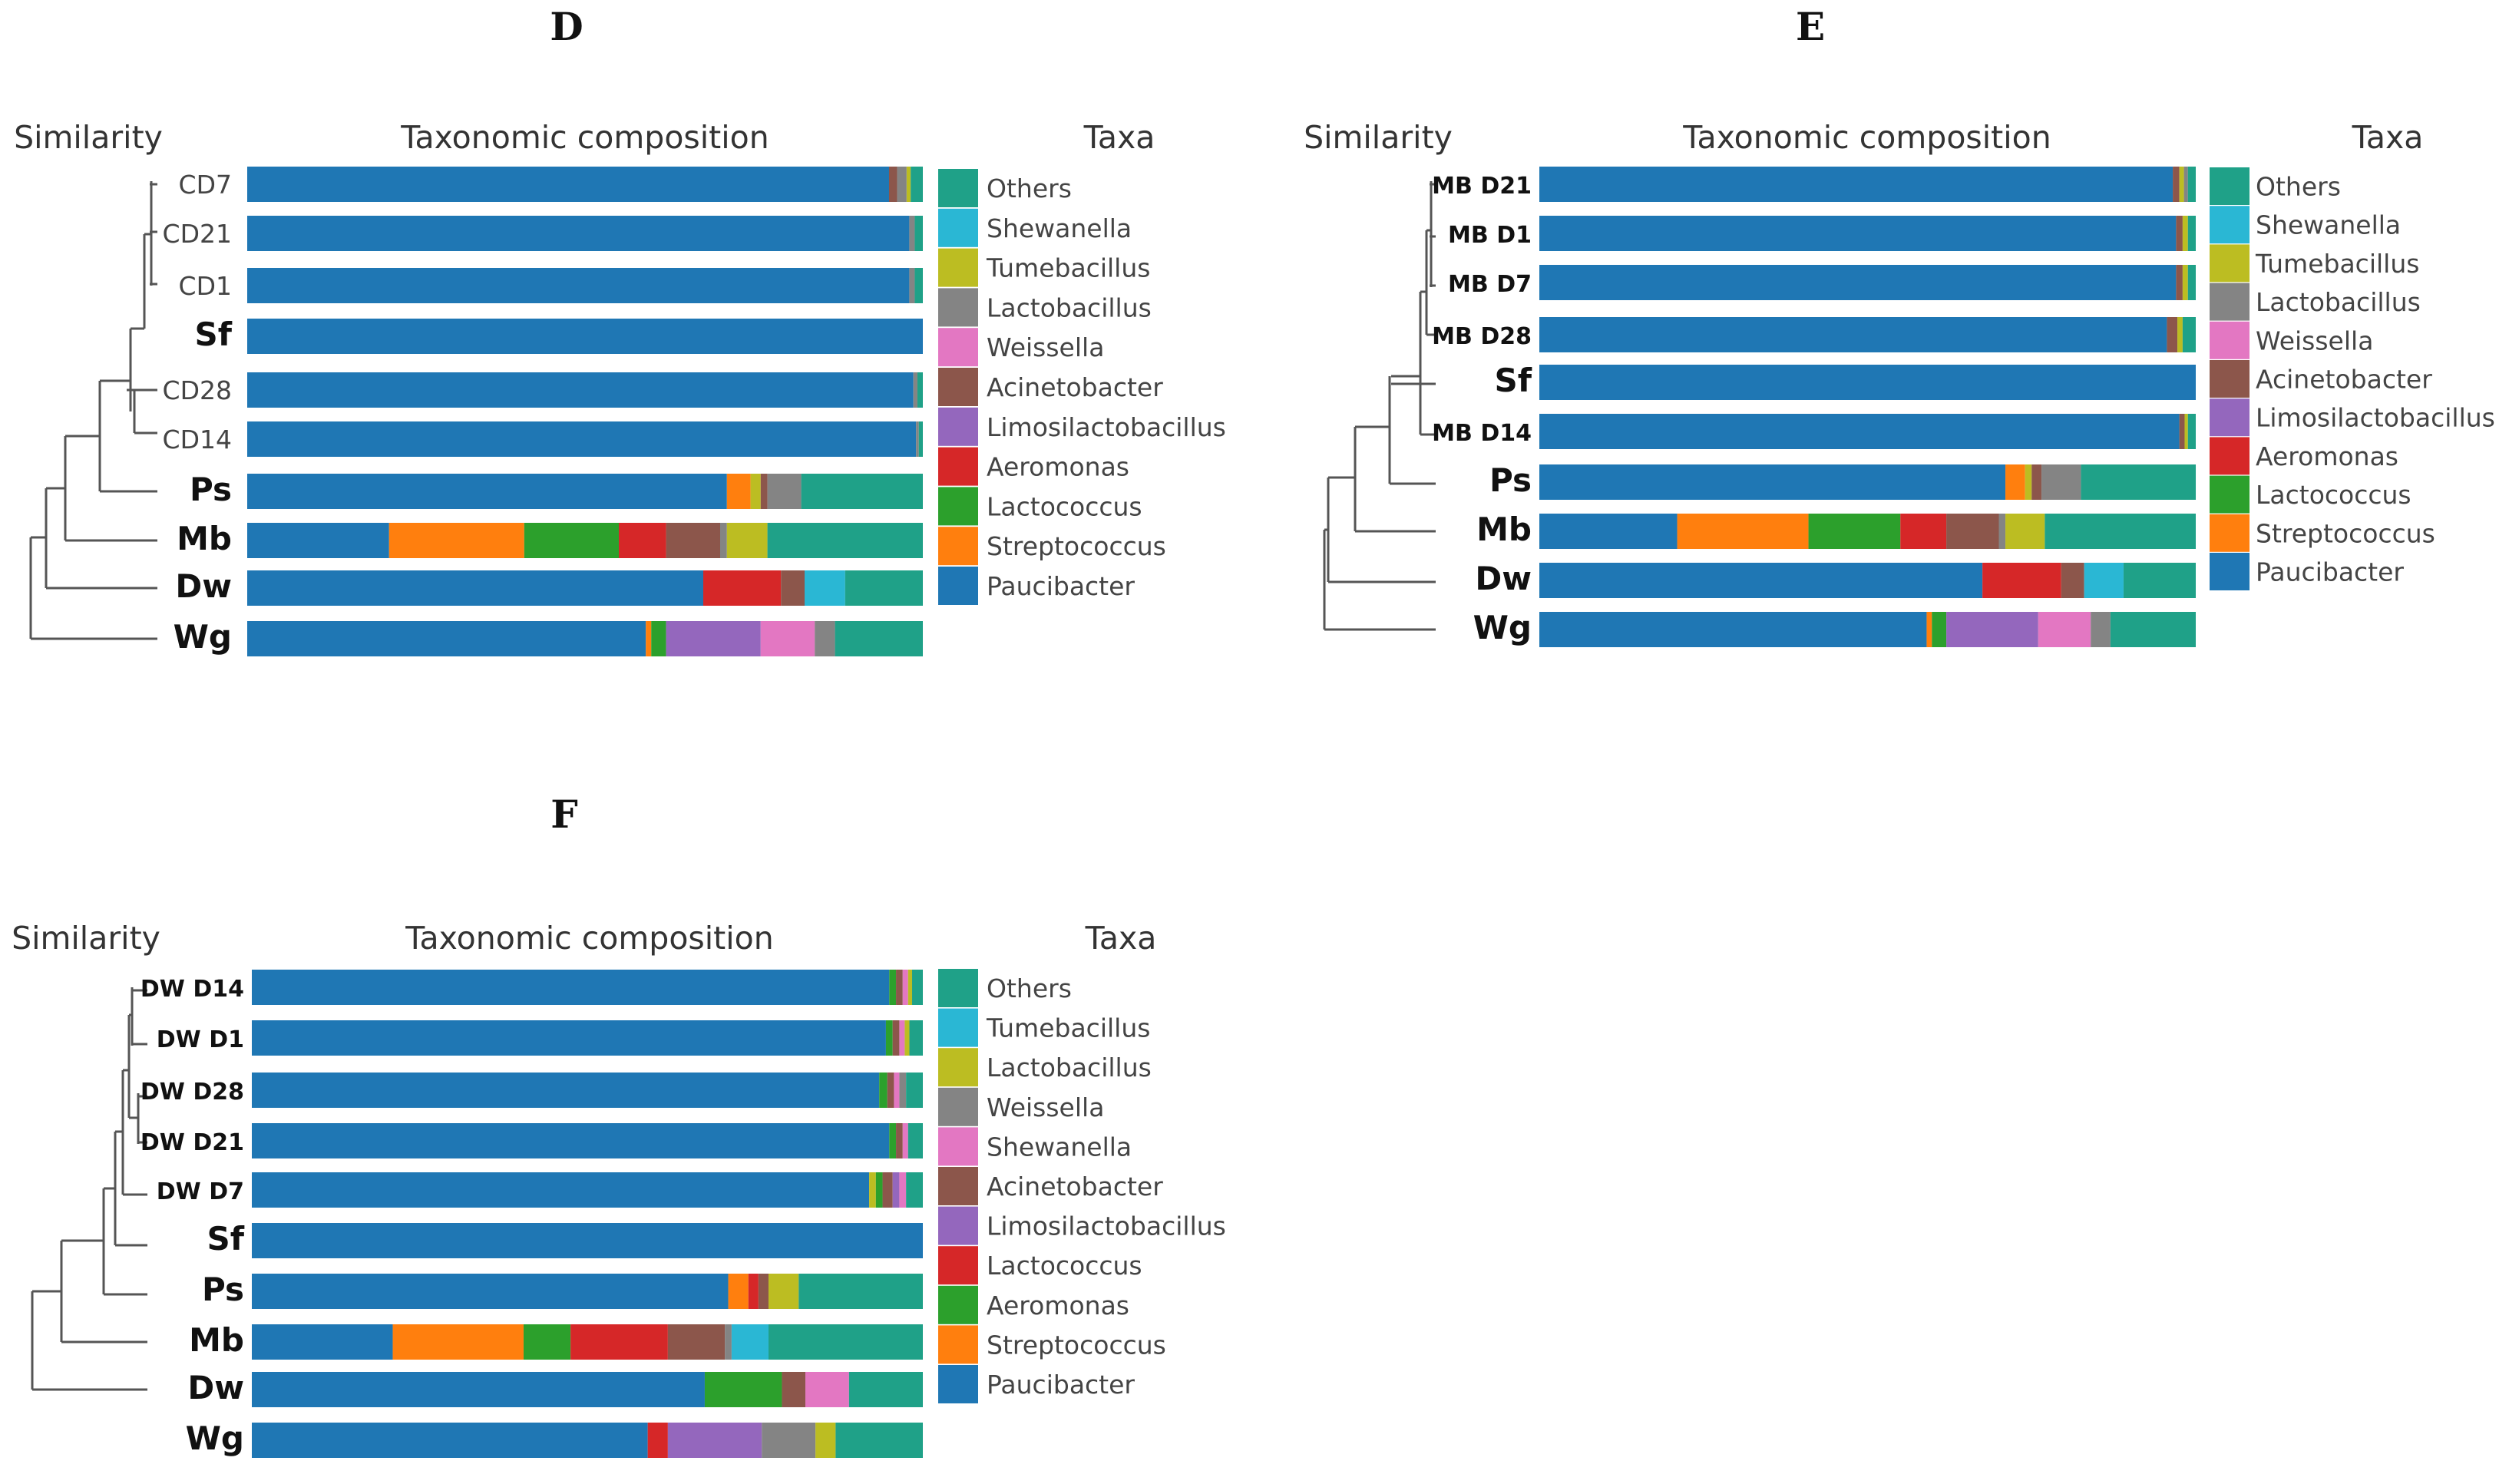 The width and height of the screenshot is (2509, 1484). Describe the element at coordinates (585, 439) in the screenshot. I see `bar-row-cd14` at that location.